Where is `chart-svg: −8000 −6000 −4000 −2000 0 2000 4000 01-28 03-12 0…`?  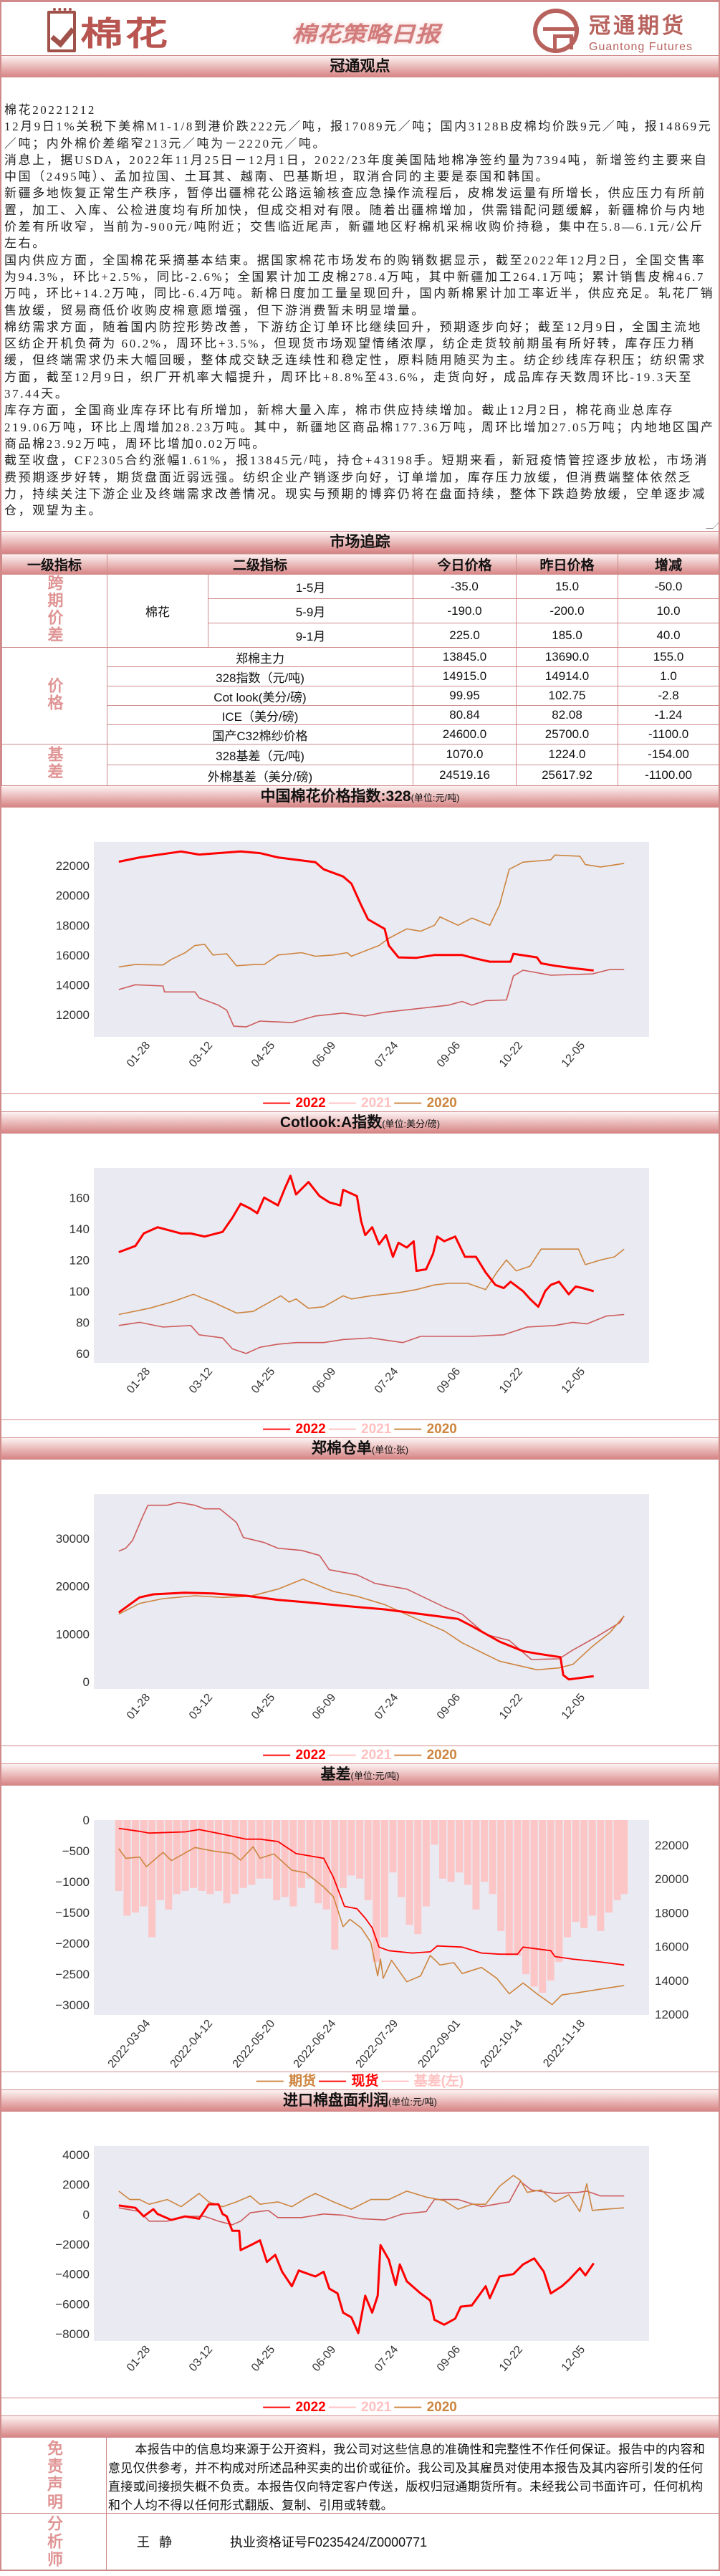
chart-svg: −8000 −6000 −4000 −2000 0 2000 4000 01-28 03-12 0… is located at coordinates (352, 2260).